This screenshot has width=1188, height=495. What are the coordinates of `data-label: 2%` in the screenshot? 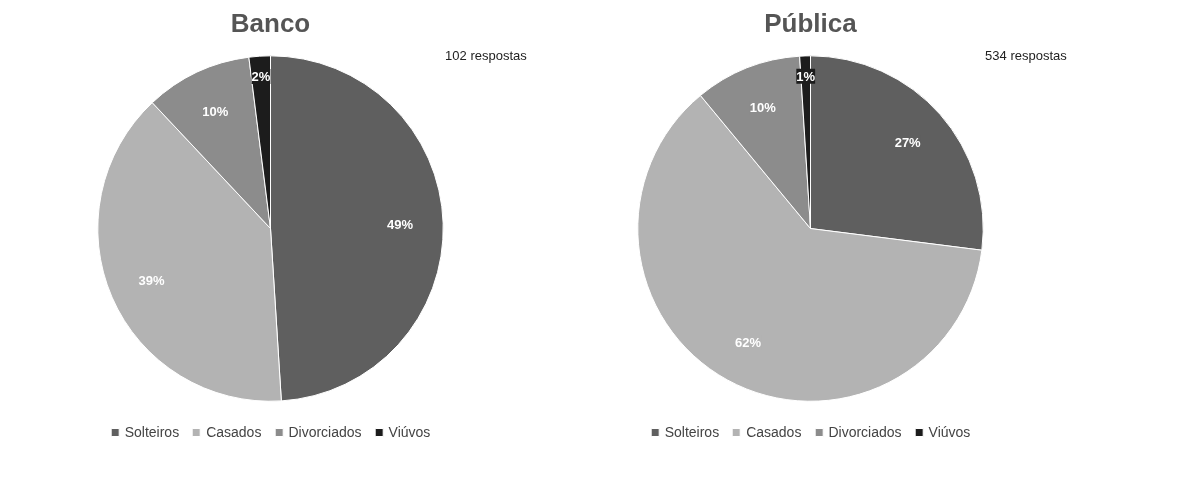 It's located at (261, 77).